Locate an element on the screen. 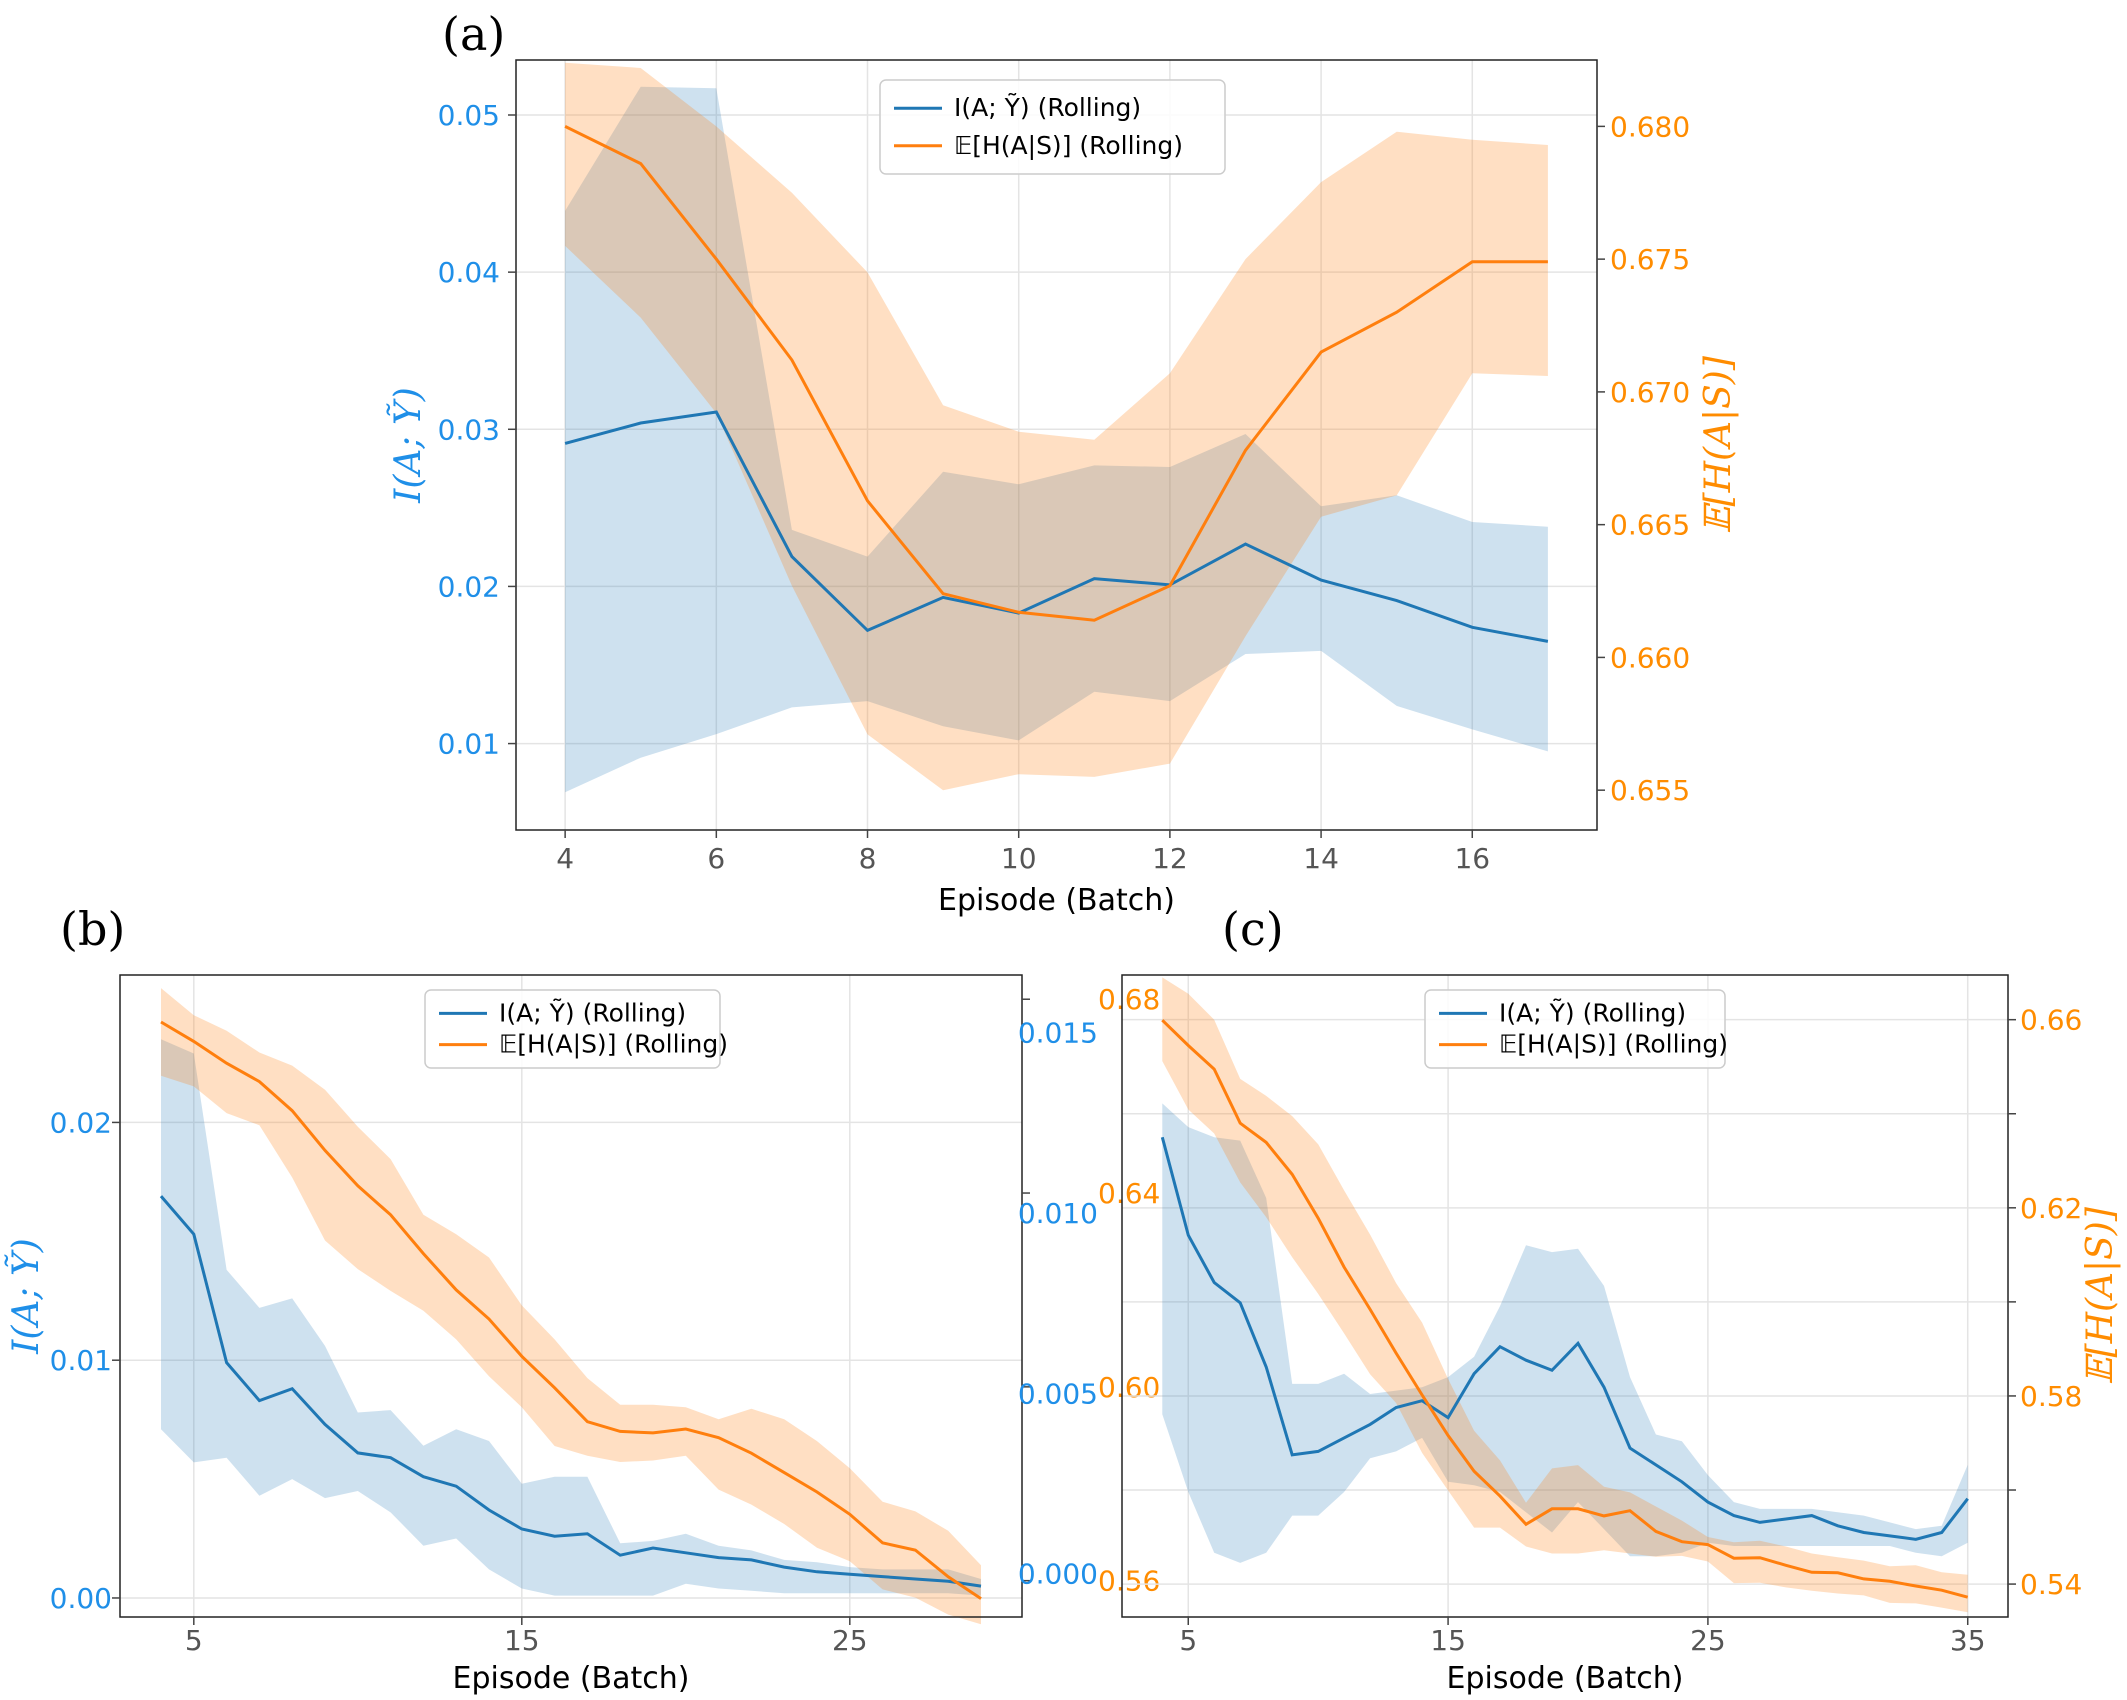  x-tick-label: 16 is located at coordinates (1472, 858).